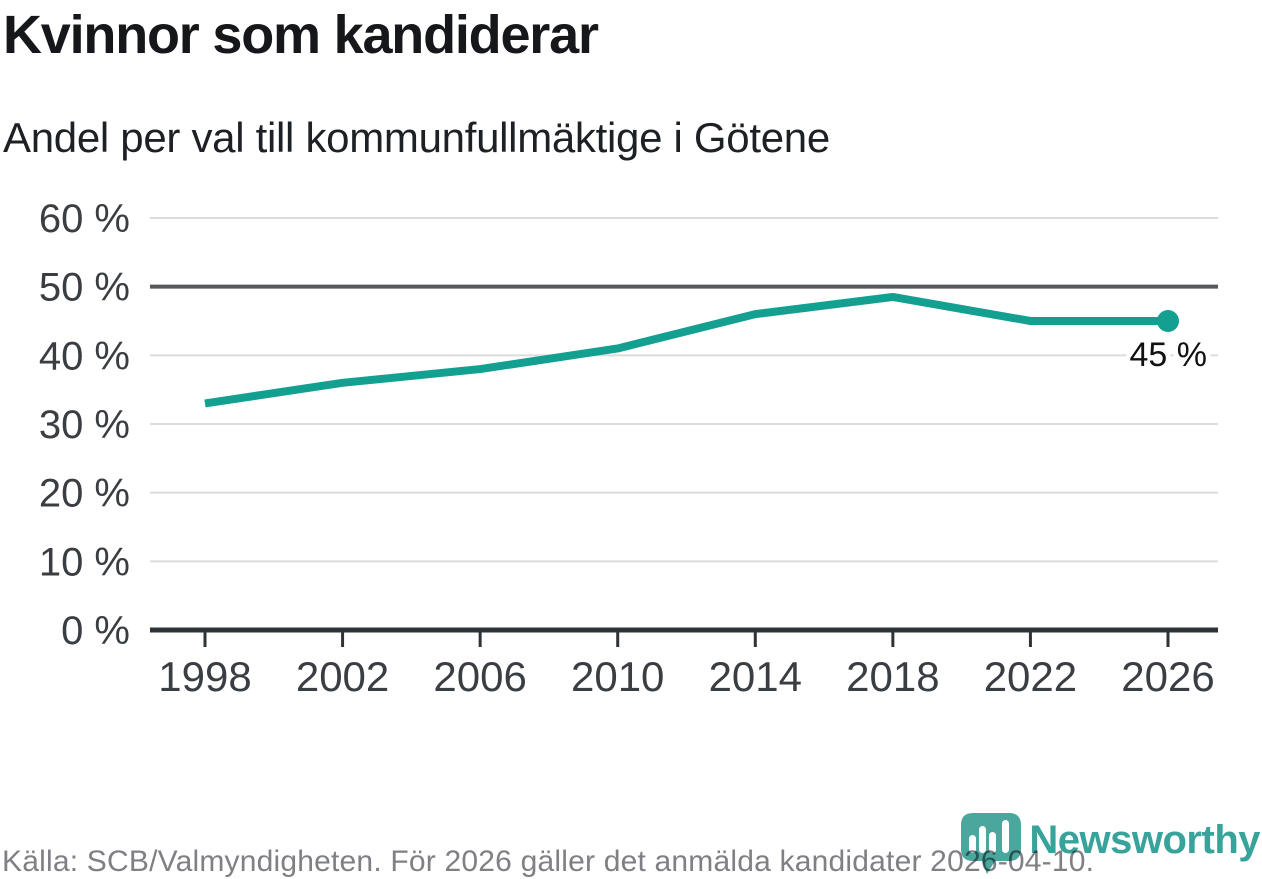 This screenshot has height=879, width=1262. What do you see at coordinates (1167, 676) in the screenshot?
I see `x-tick-label: 2026` at bounding box center [1167, 676].